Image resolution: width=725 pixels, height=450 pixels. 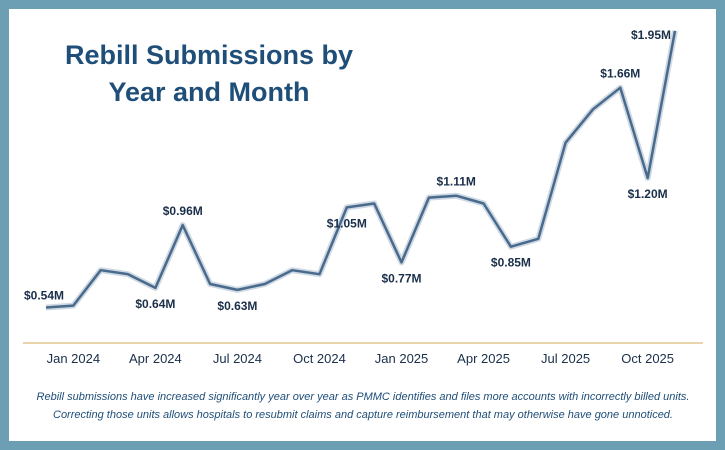 What do you see at coordinates (209, 74) in the screenshot?
I see `chart-title: Rebill Submissions by Year and Month` at bounding box center [209, 74].